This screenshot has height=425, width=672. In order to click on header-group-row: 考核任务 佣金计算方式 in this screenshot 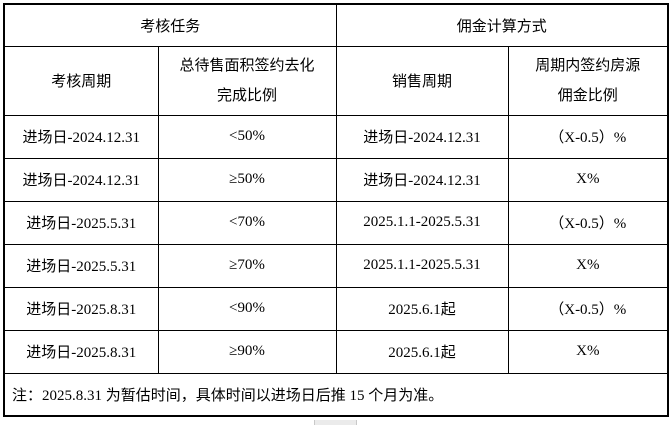, I will do `click(336, 25)`.